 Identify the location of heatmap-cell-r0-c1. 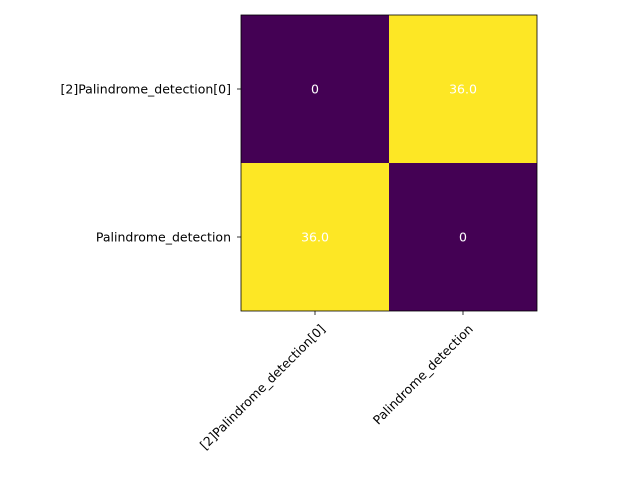
(463, 89).